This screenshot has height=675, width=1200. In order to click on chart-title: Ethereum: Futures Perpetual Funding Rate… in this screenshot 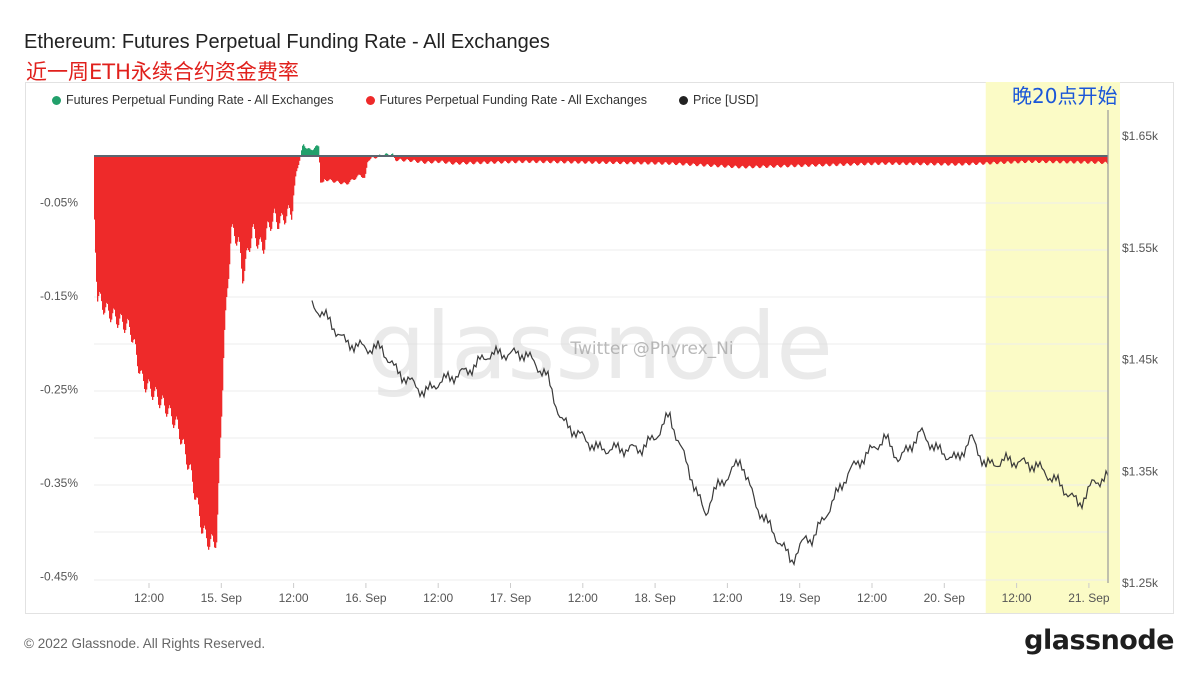, I will do `click(287, 42)`.